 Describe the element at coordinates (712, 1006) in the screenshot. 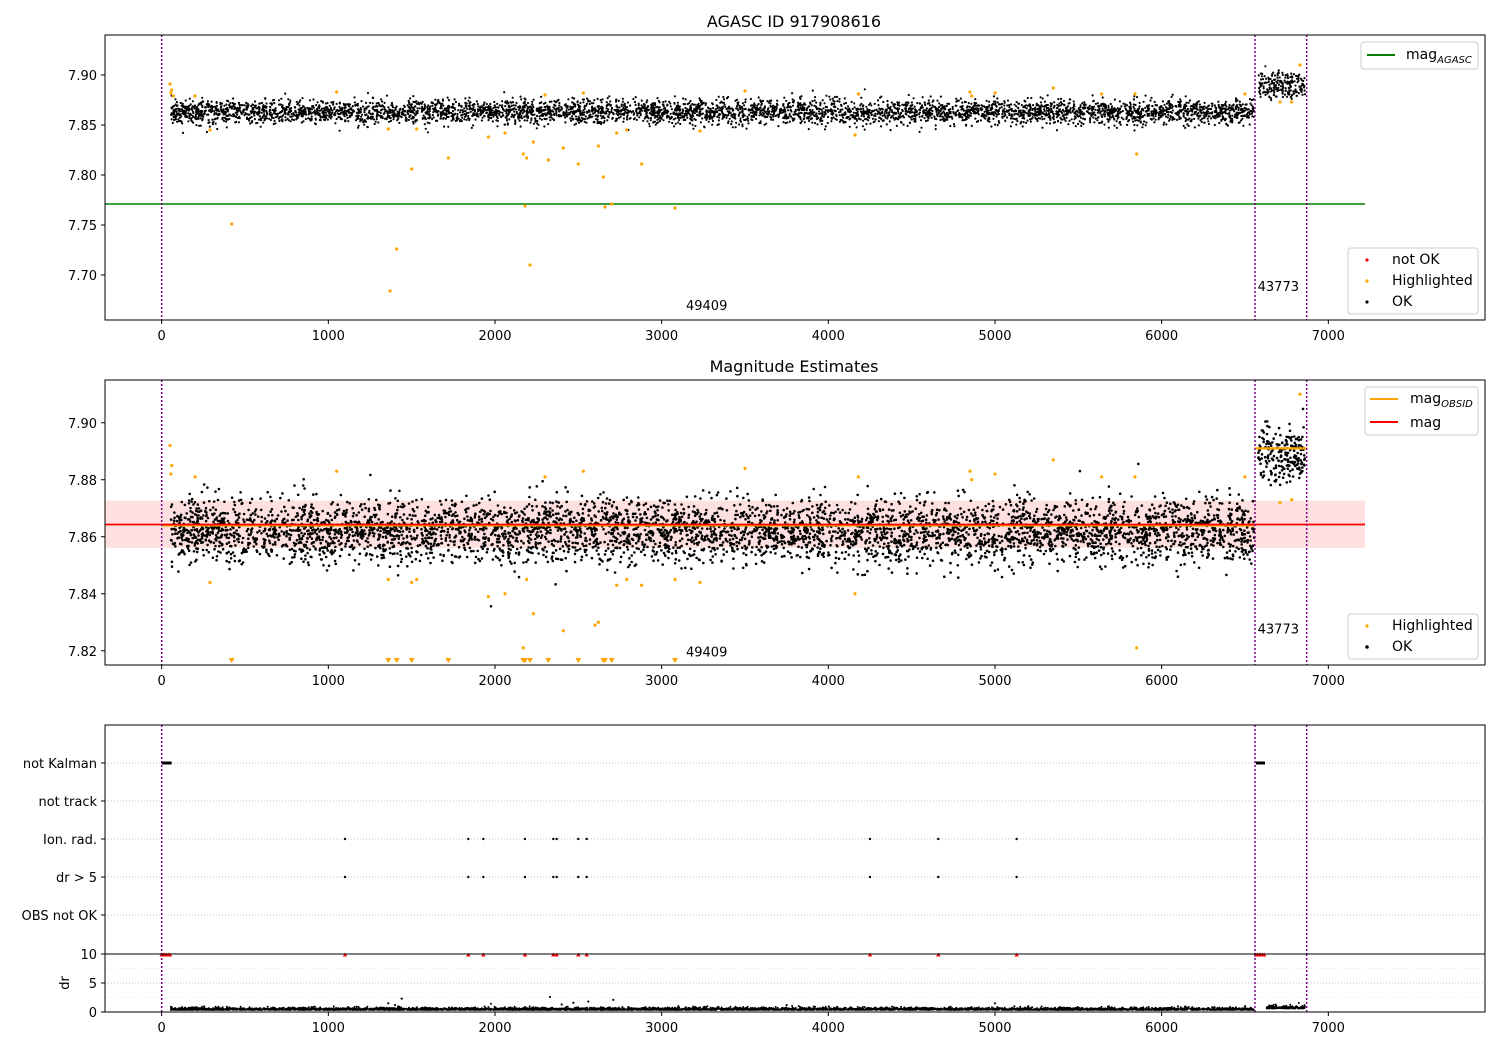

I see `chart-4-dr-points` at that location.